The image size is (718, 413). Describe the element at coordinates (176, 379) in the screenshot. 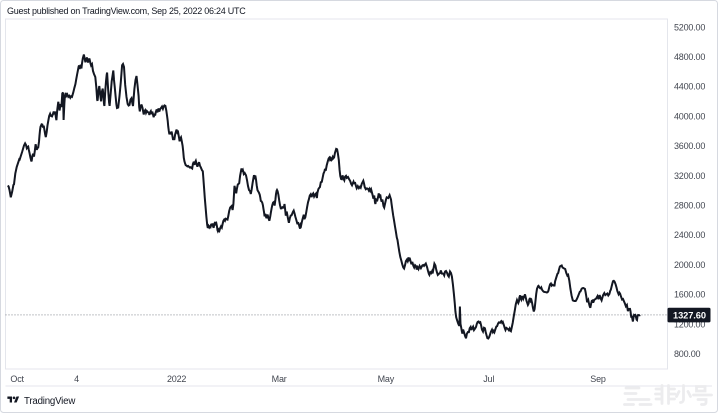

I see `svg-text: 2022` at that location.